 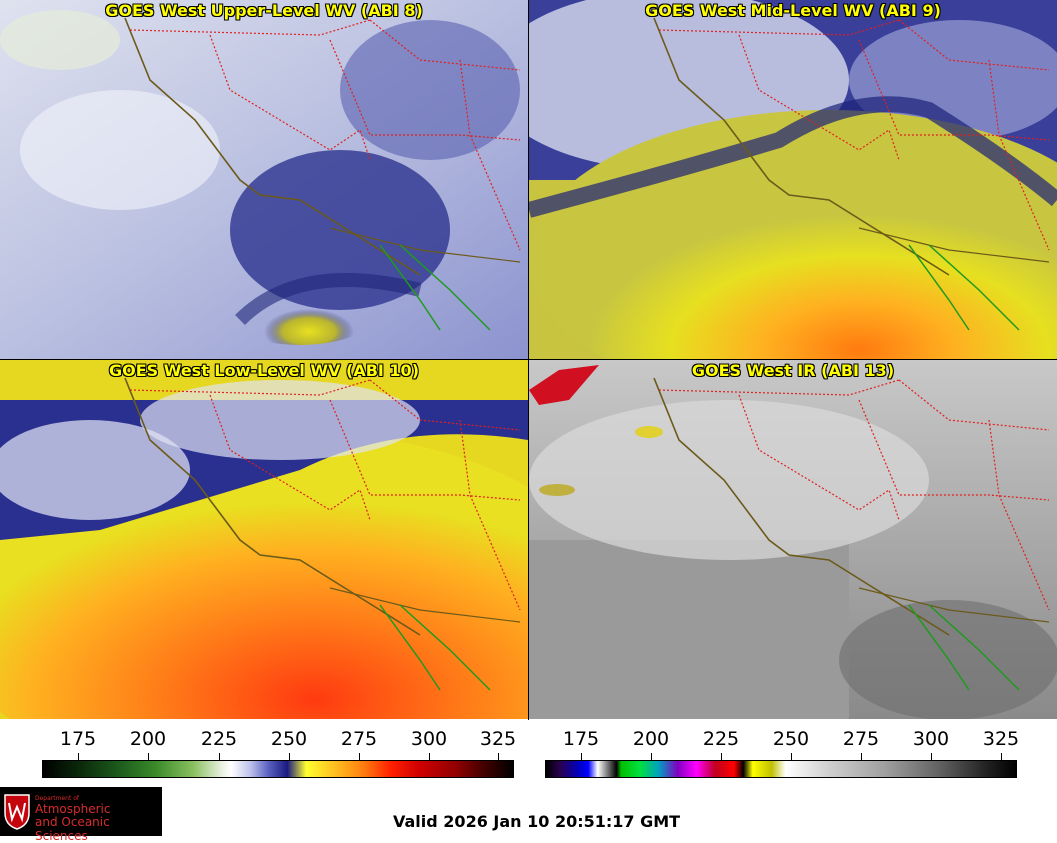 What do you see at coordinates (1001, 739) in the screenshot?
I see `ir-tick-label: 325` at bounding box center [1001, 739].